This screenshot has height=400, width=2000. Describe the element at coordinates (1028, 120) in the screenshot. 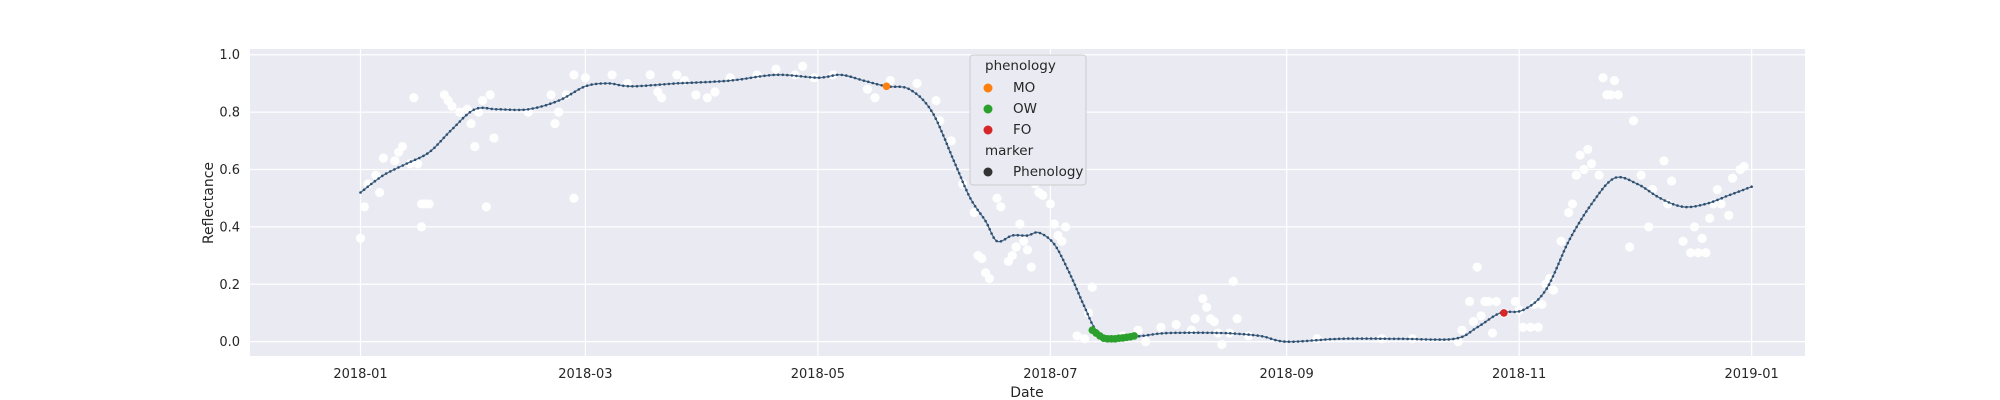

I see `legend: phenology MO OW FO marker Phenology` at that location.